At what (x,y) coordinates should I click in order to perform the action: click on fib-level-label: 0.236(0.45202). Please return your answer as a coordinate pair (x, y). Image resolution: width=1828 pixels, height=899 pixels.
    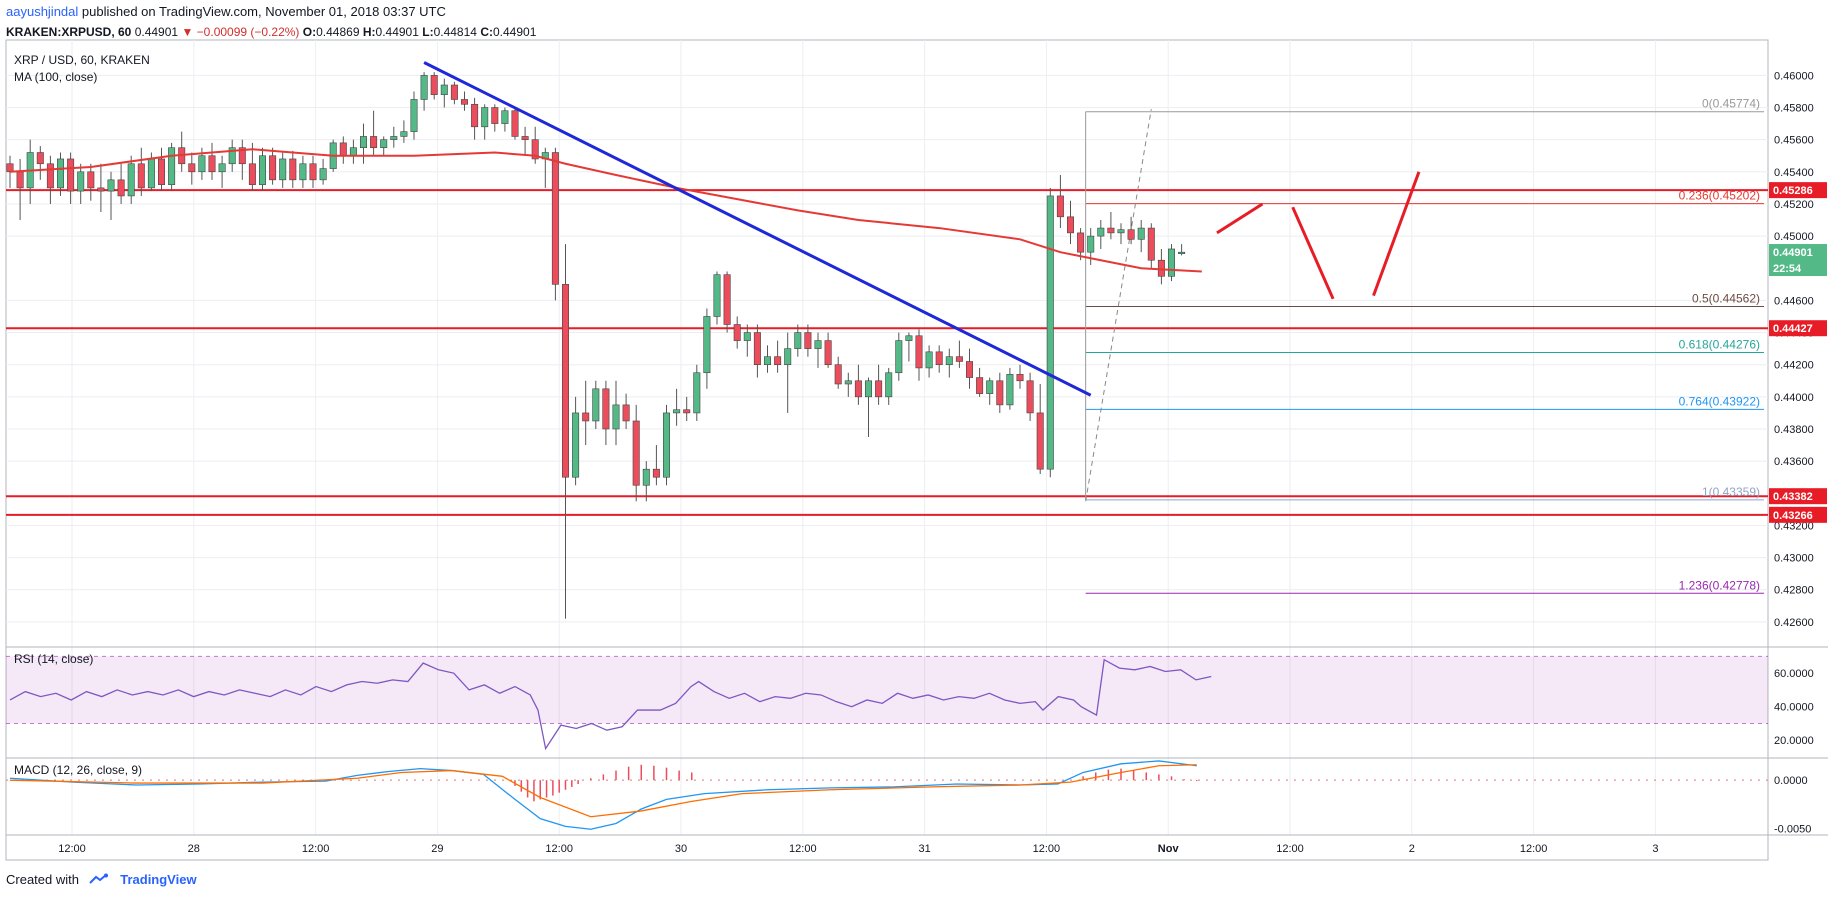
    Looking at the image, I should click on (1719, 196).